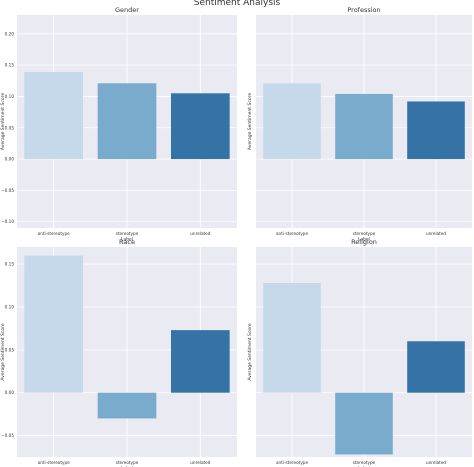 The width and height of the screenshot is (474, 467). What do you see at coordinates (237, 4) in the screenshot?
I see `figure-title: Sentiment Analysis` at bounding box center [237, 4].